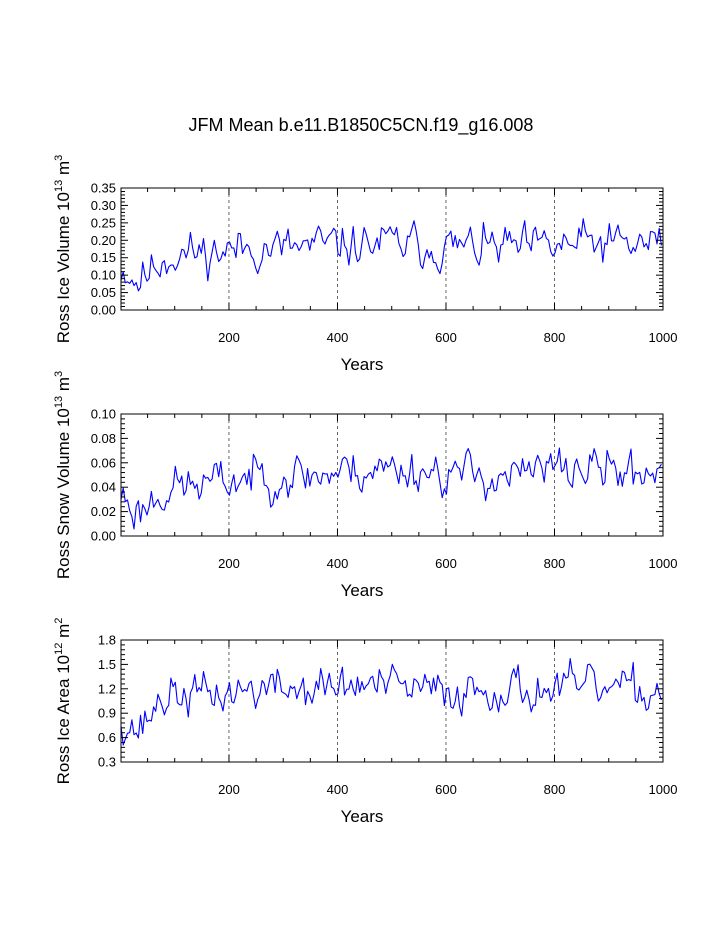 The image size is (723, 935). I want to click on y-tick-label: 0.02, so click(103, 511).